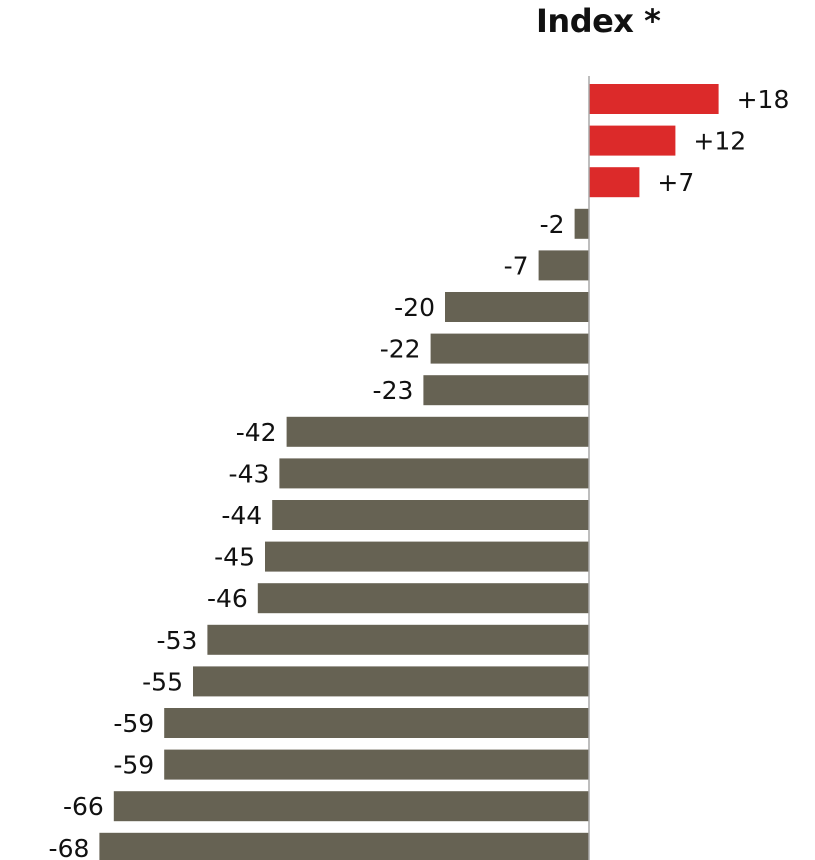 The width and height of the screenshot is (815, 860). What do you see at coordinates (414, 307) in the screenshot?
I see `value-label-6: -20` at bounding box center [414, 307].